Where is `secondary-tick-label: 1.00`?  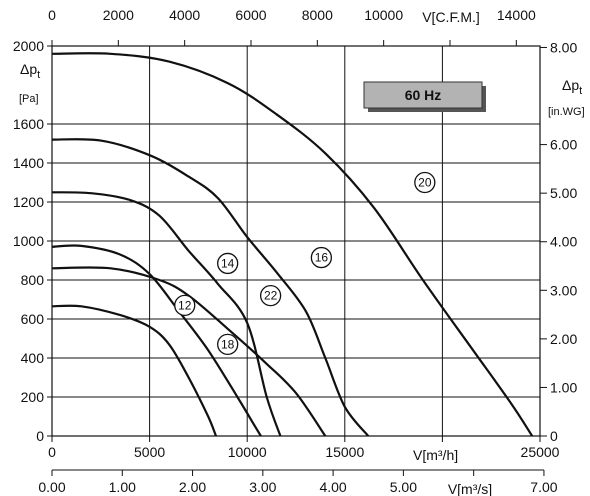
secondary-tick-label: 1.00 is located at coordinates (122, 487).